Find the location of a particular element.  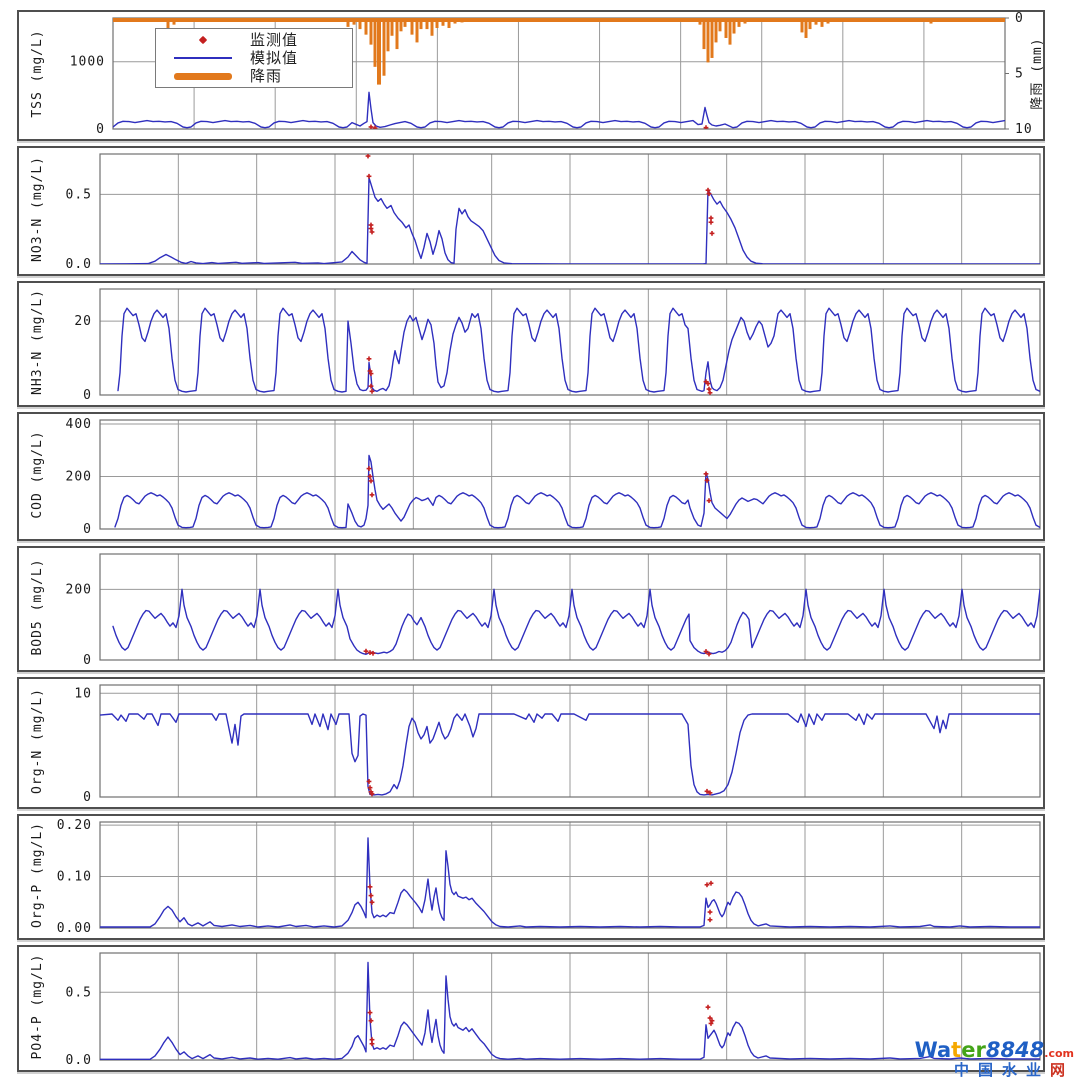

orgp-chart: 0.20 0.10 0.00 Org-P (mg/L) is located at coordinates (535, 877).